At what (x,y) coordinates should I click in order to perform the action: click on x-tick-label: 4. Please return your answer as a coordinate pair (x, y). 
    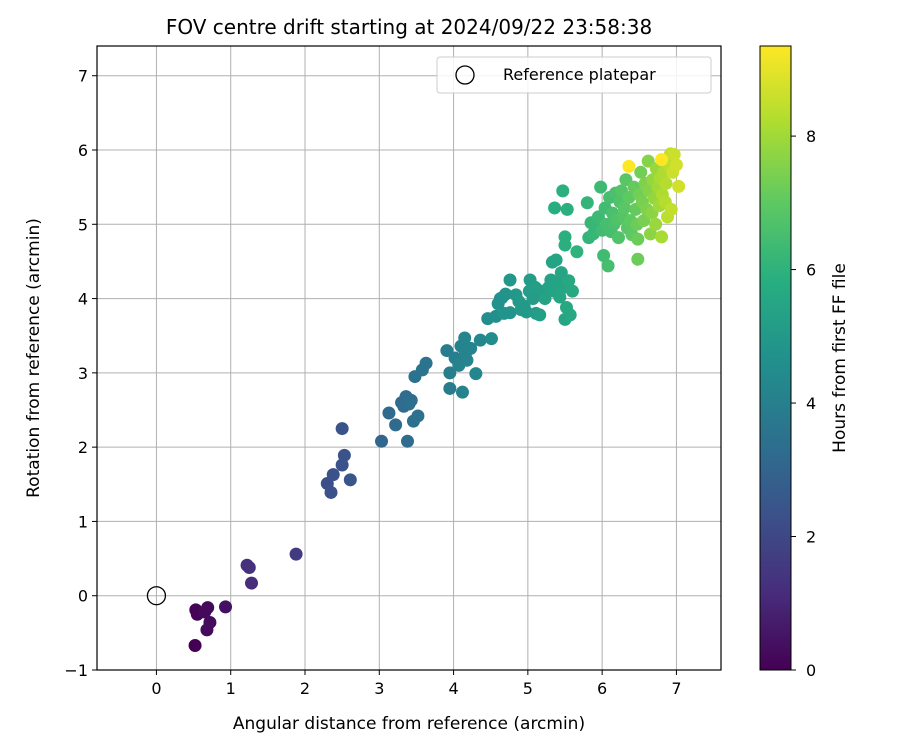
    Looking at the image, I should click on (453, 688).